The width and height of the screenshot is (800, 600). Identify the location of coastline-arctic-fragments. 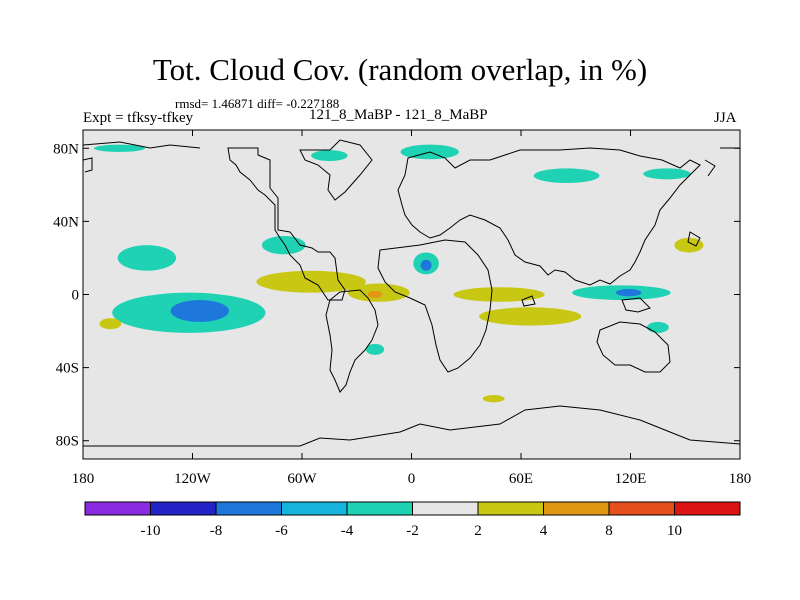
(411, 159).